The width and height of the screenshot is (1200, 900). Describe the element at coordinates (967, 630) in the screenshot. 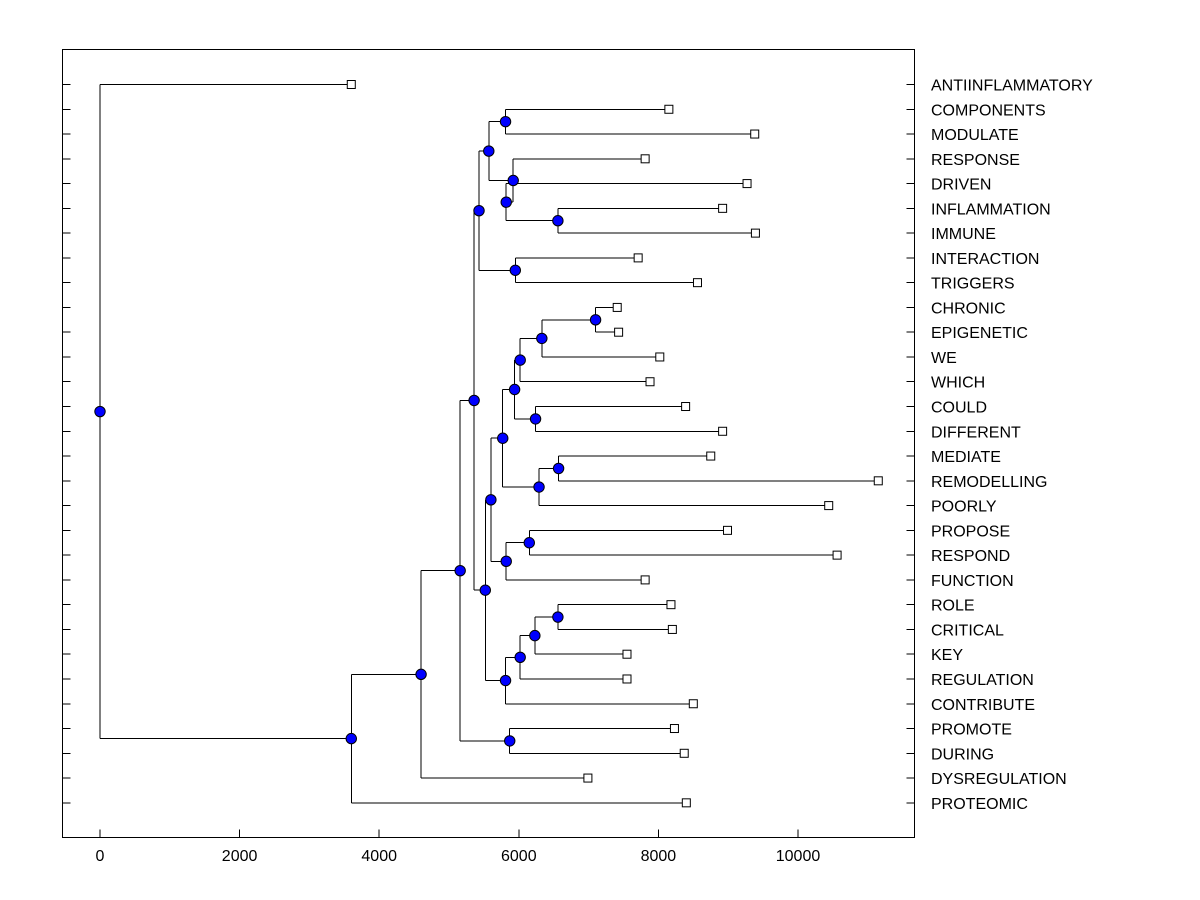

I see `leaf-label: CRITICAL` at that location.